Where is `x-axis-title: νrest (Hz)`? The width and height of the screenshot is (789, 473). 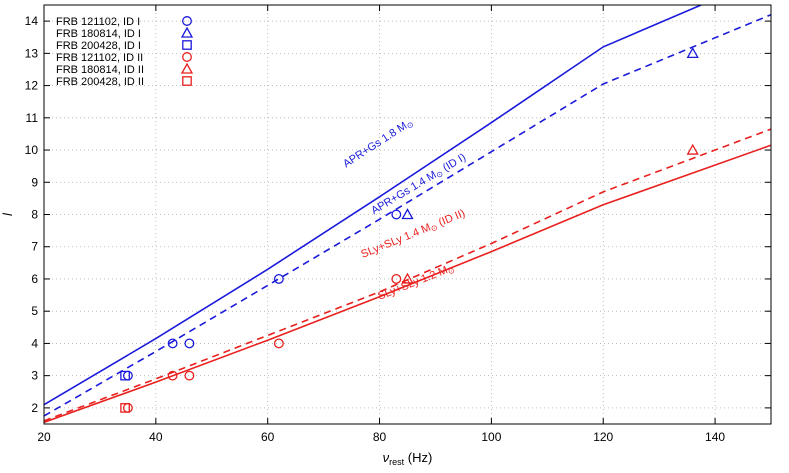
x-axis-title: νrest (Hz) is located at coordinates (408, 458).